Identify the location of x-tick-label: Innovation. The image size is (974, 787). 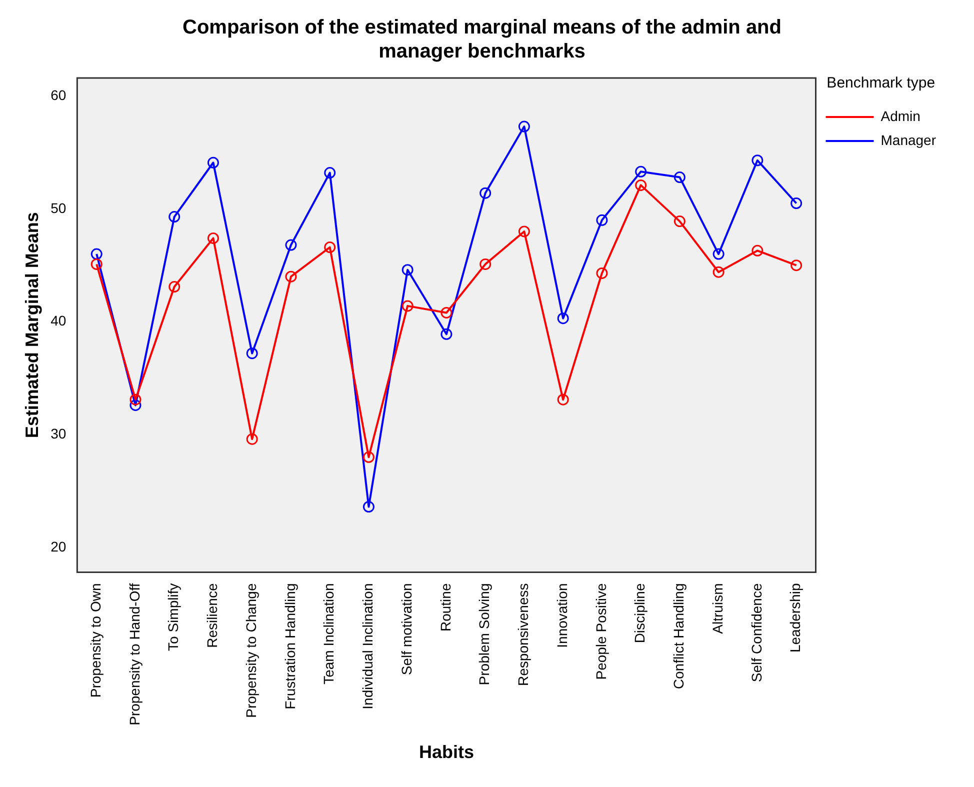
(562, 615).